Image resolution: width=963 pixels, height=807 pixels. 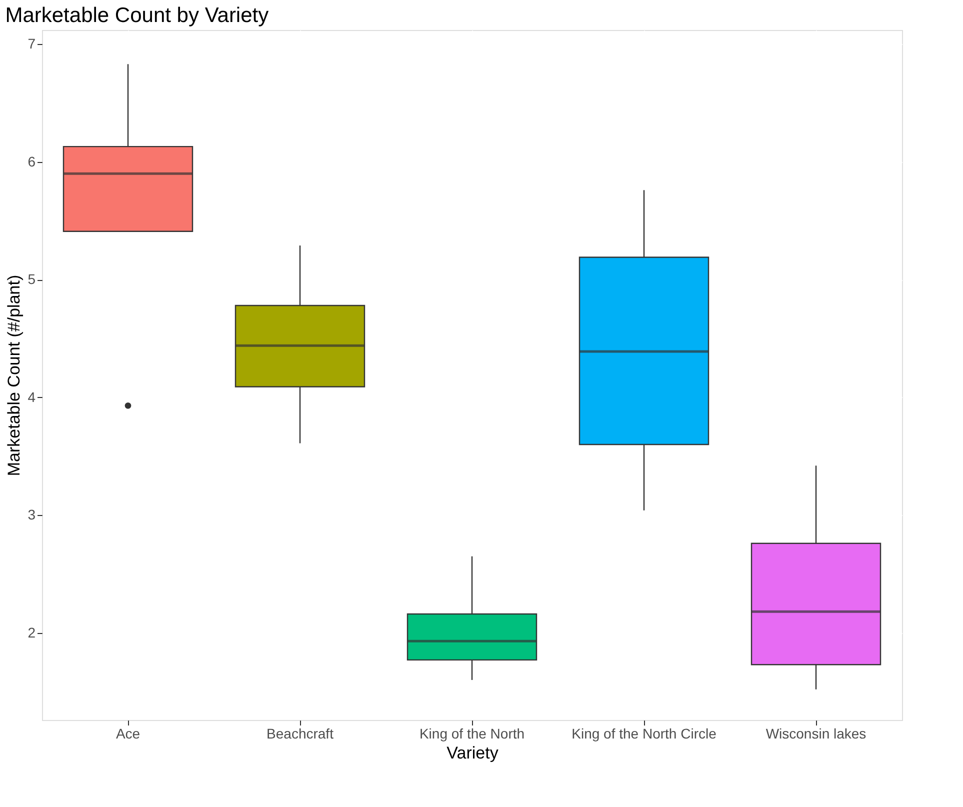 I want to click on x-tick-label: Ace, so click(x=128, y=734).